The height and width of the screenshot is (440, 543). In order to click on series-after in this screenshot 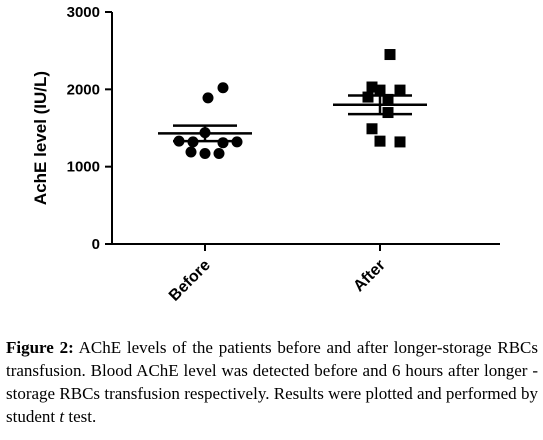, I will do `click(380, 98)`.